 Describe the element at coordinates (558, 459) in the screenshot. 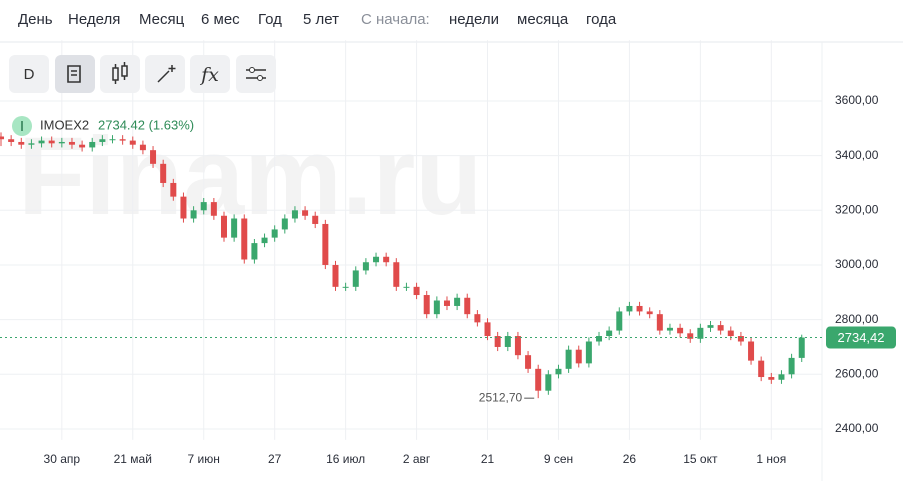

I see `x-tick-label: 9 сен` at that location.